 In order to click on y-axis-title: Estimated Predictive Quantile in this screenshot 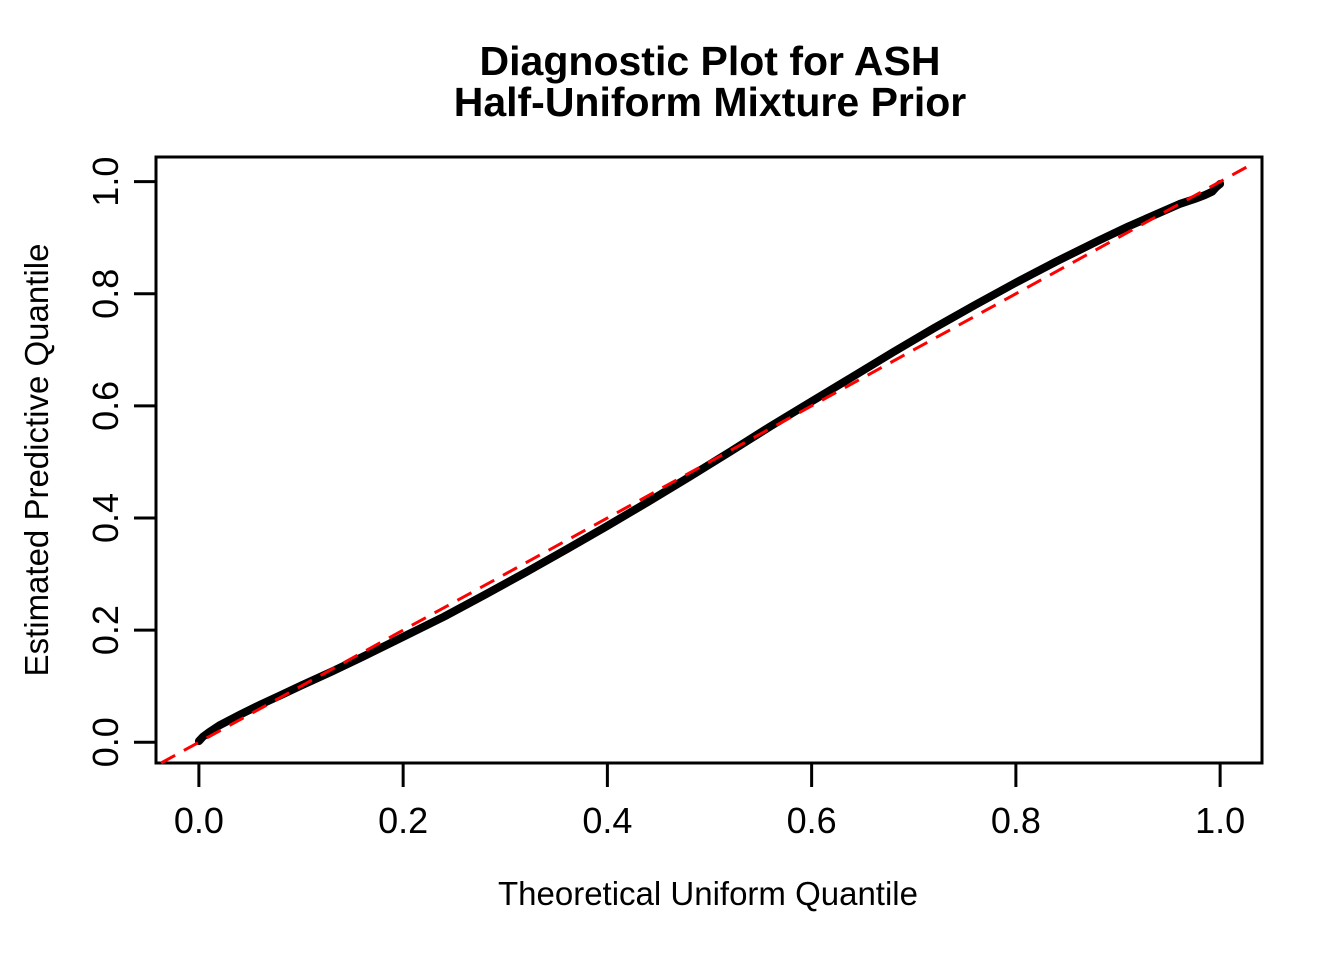, I will do `click(36, 460)`.